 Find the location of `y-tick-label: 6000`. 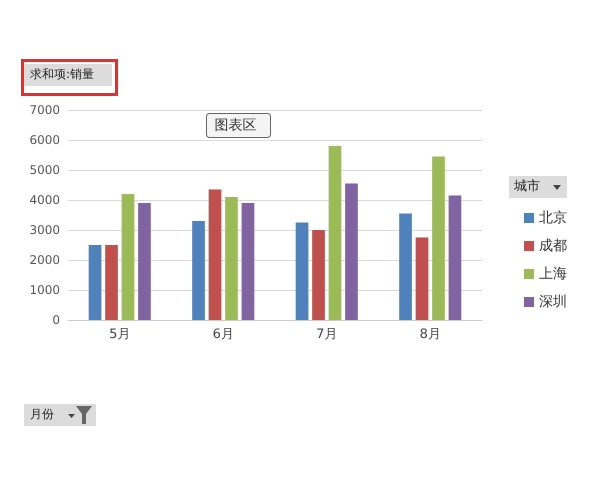

y-tick-label: 6000 is located at coordinates (44, 140).